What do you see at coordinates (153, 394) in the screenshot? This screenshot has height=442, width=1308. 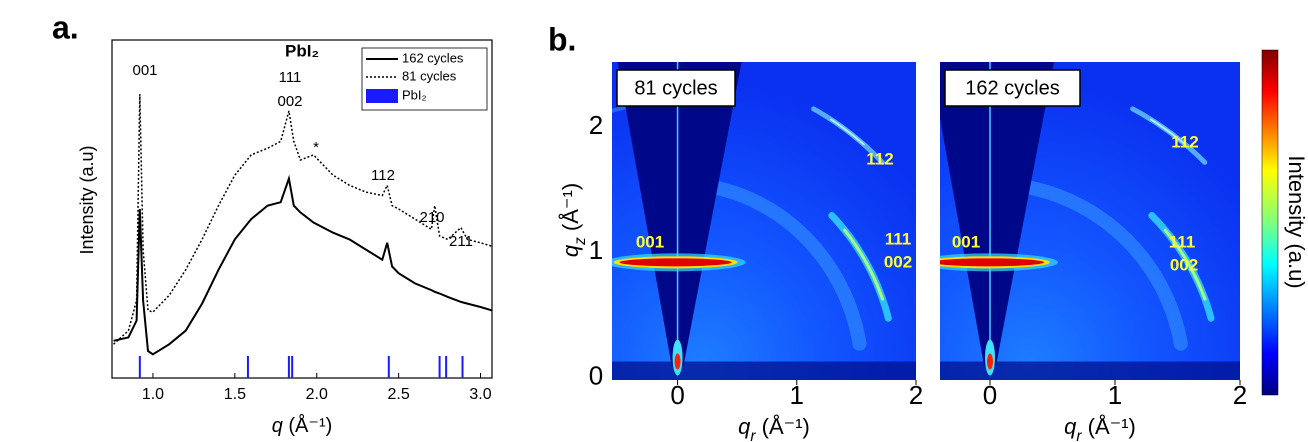 I see `x-tick-label: 1.0` at bounding box center [153, 394].